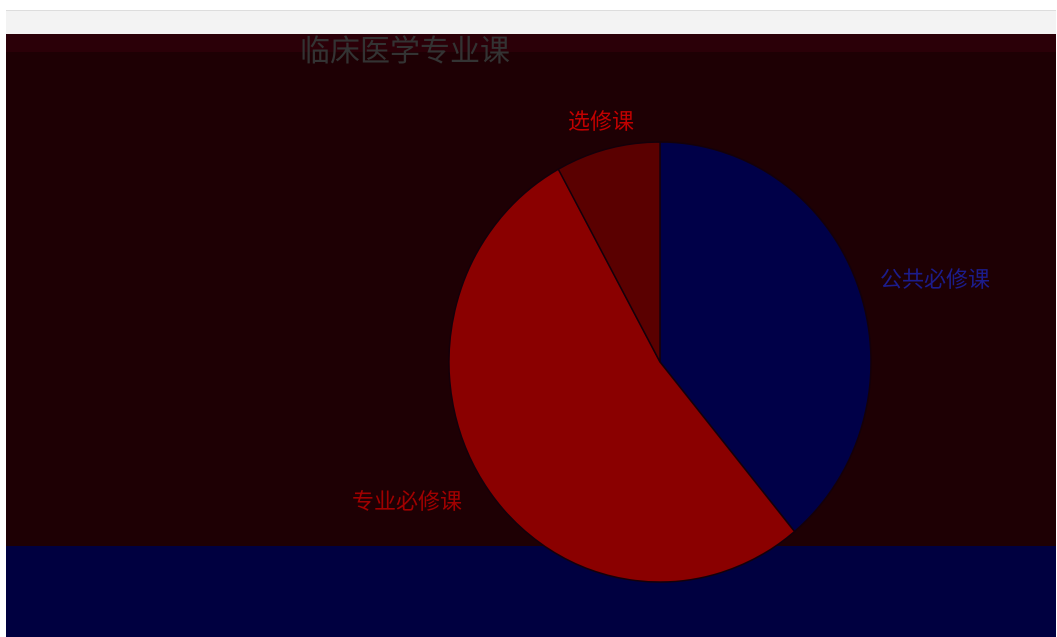 Image resolution: width=1057 pixels, height=637 pixels. Describe the element at coordinates (531, 591) in the screenshot. I see `footer-band` at that location.